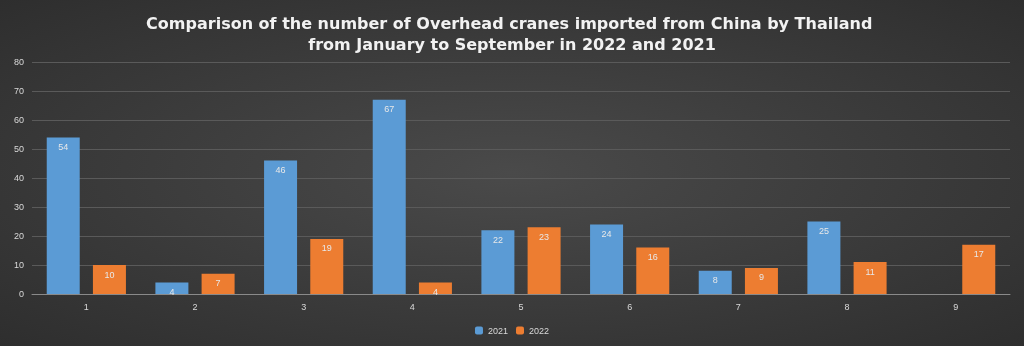 The height and width of the screenshot is (346, 1024). What do you see at coordinates (498, 330) in the screenshot?
I see `legend-label: 2021` at bounding box center [498, 330].